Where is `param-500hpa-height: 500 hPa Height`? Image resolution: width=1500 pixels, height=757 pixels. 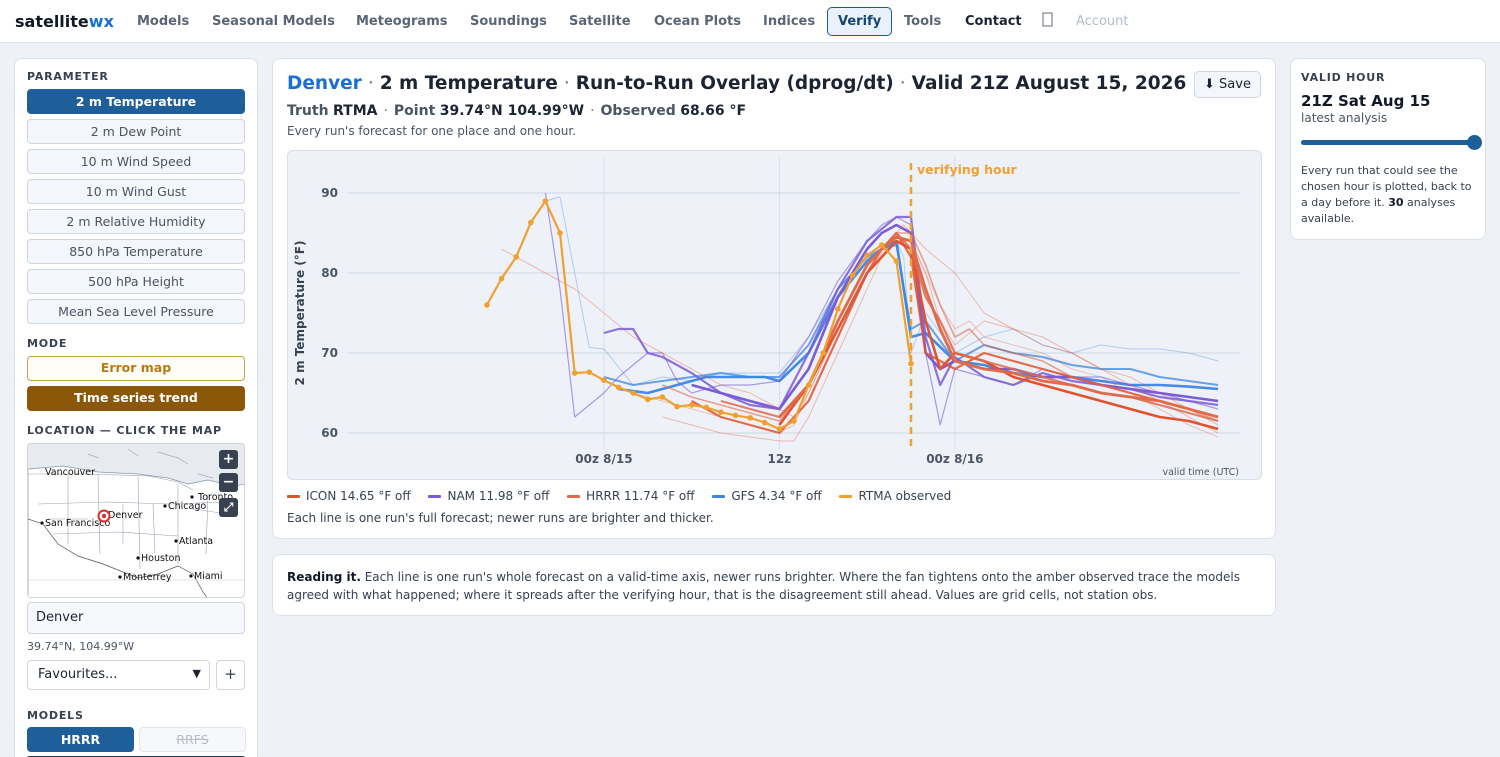
param-500hpa-height: 500 hPa Height is located at coordinates (136, 281).